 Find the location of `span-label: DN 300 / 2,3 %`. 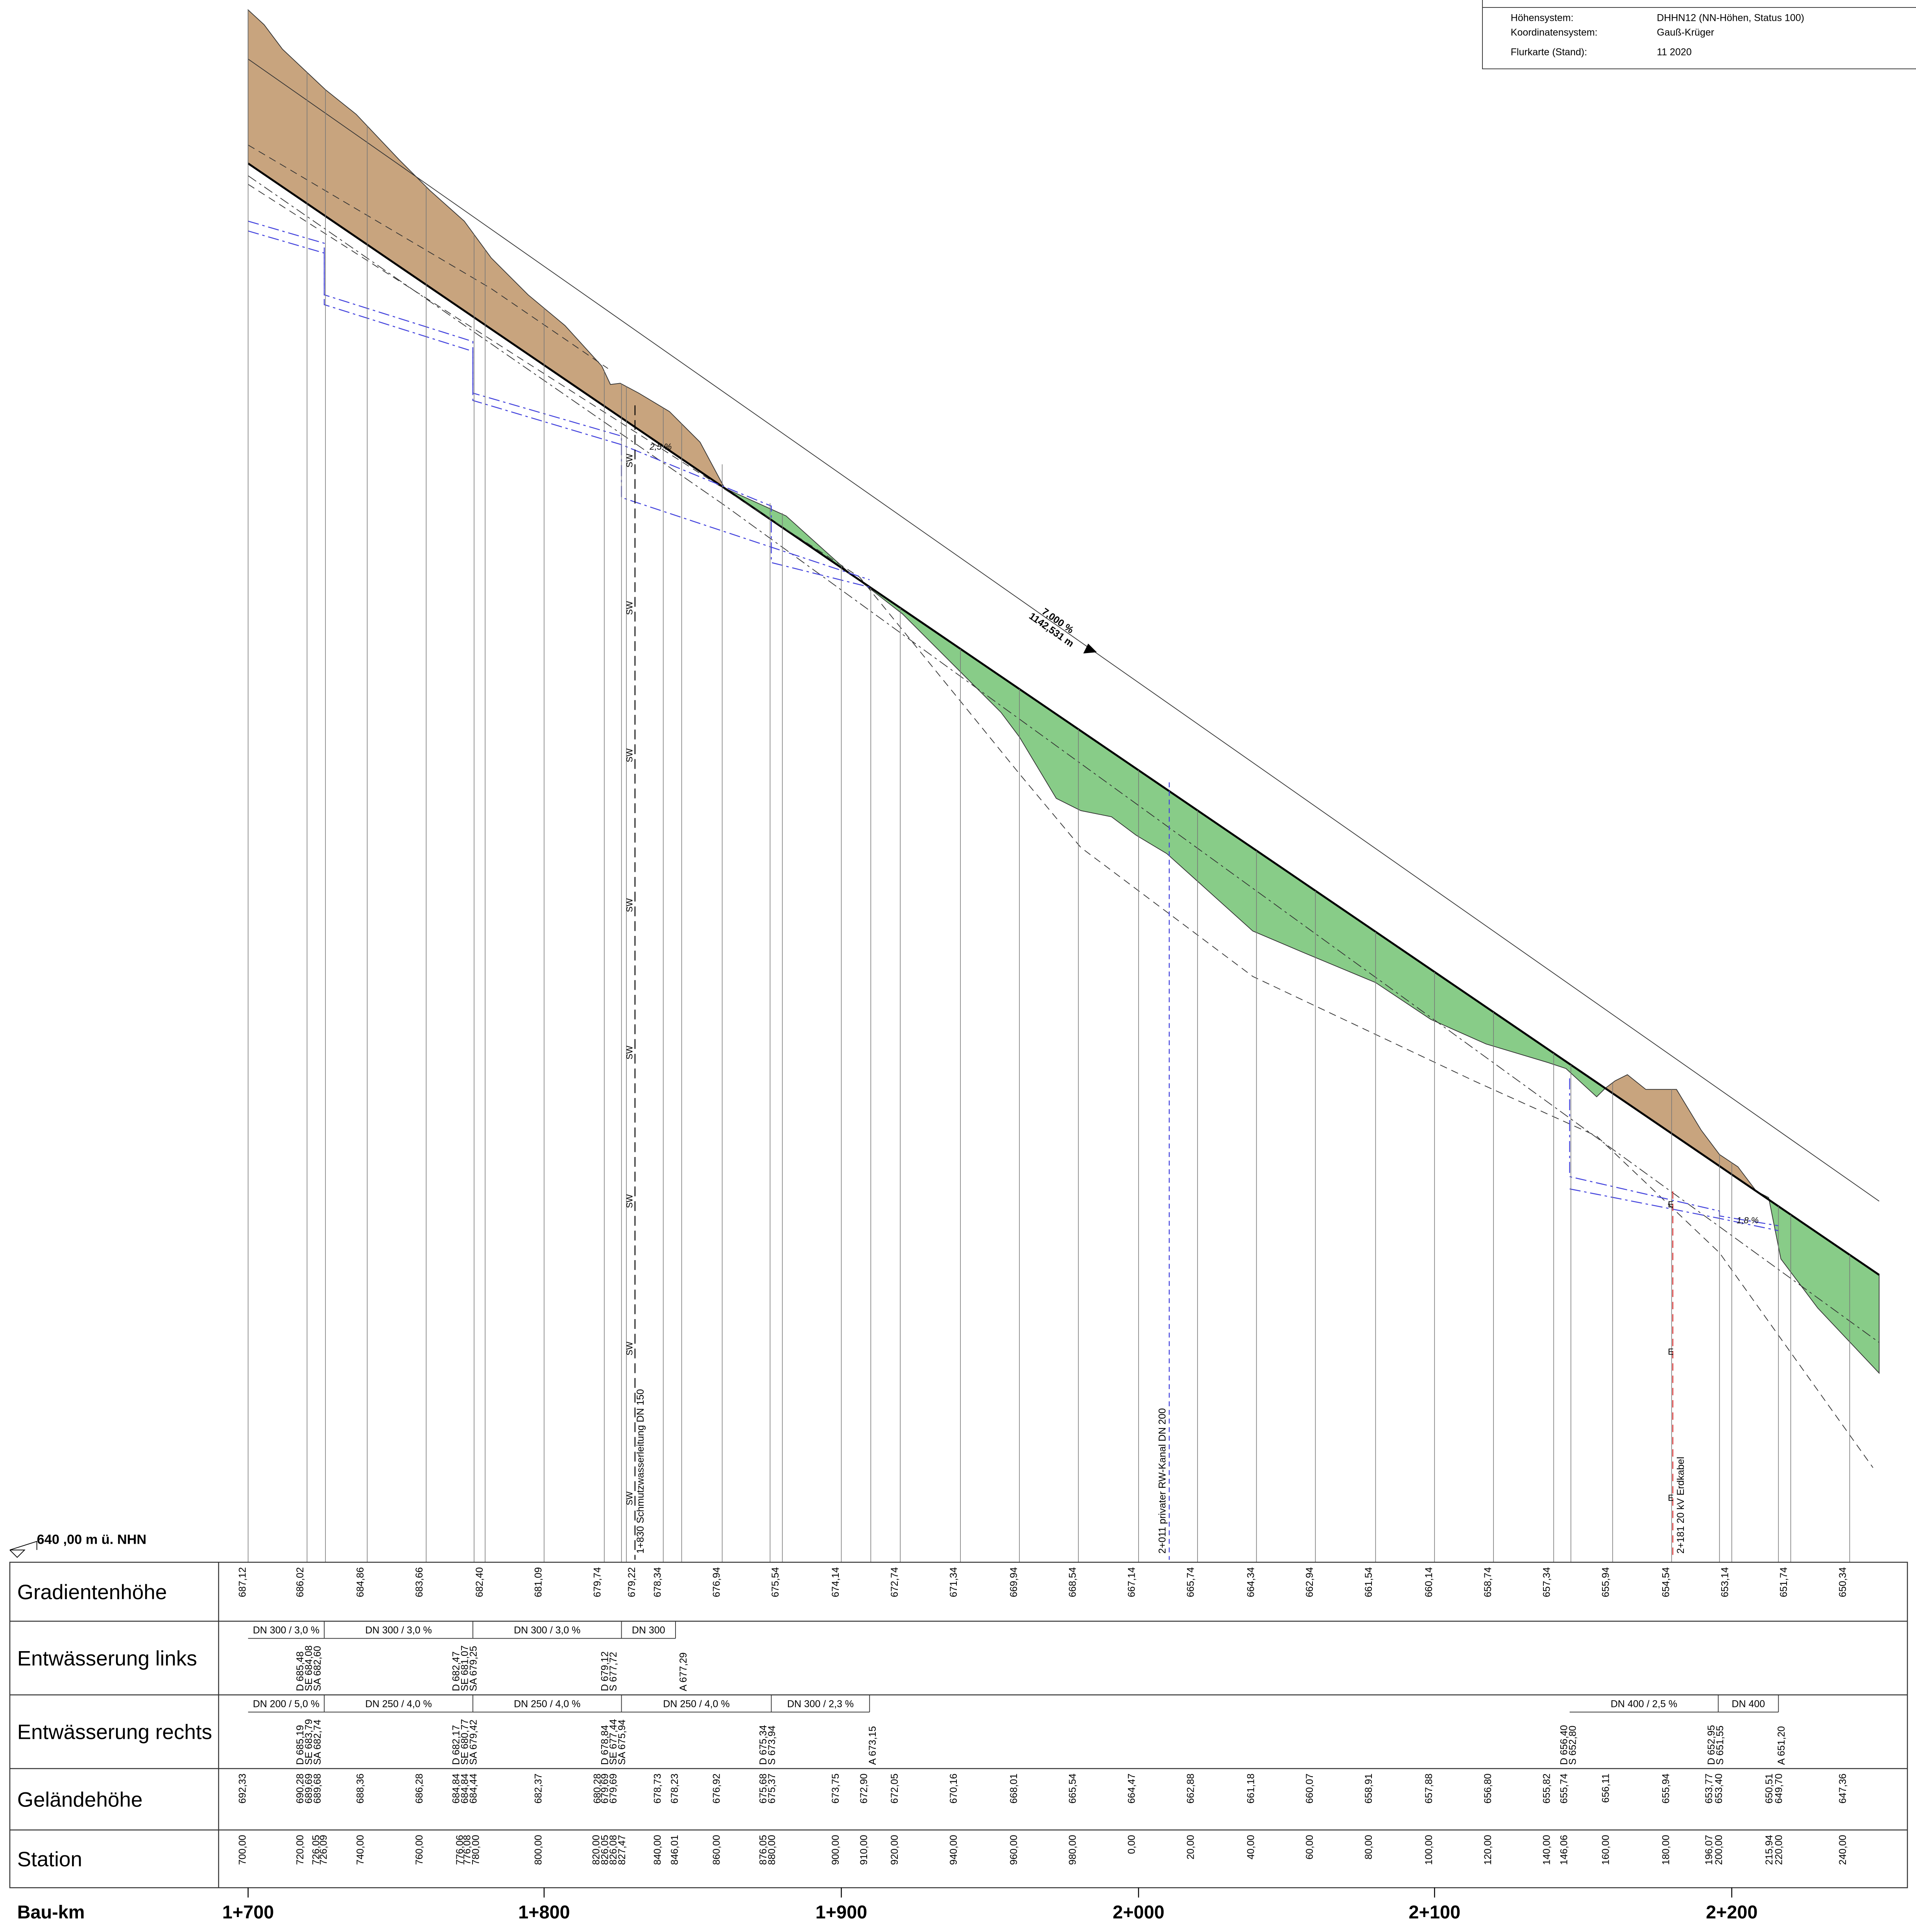

span-label: DN 300 / 2,3 % is located at coordinates (821, 1705).